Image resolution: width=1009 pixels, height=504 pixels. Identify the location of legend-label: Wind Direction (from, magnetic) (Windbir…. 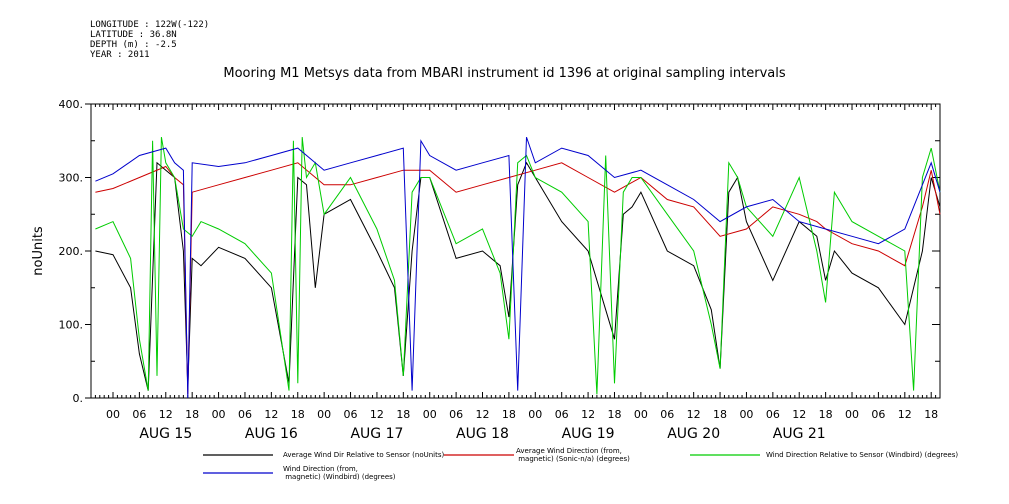
(339, 473).